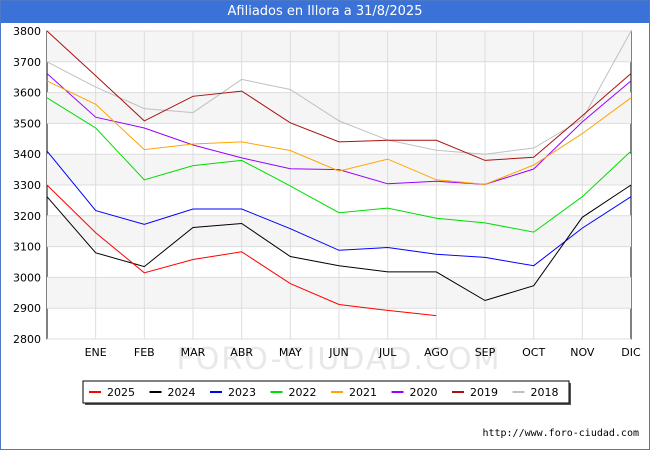  What do you see at coordinates (96, 352) in the screenshot?
I see `x-tick-label: ENE` at bounding box center [96, 352].